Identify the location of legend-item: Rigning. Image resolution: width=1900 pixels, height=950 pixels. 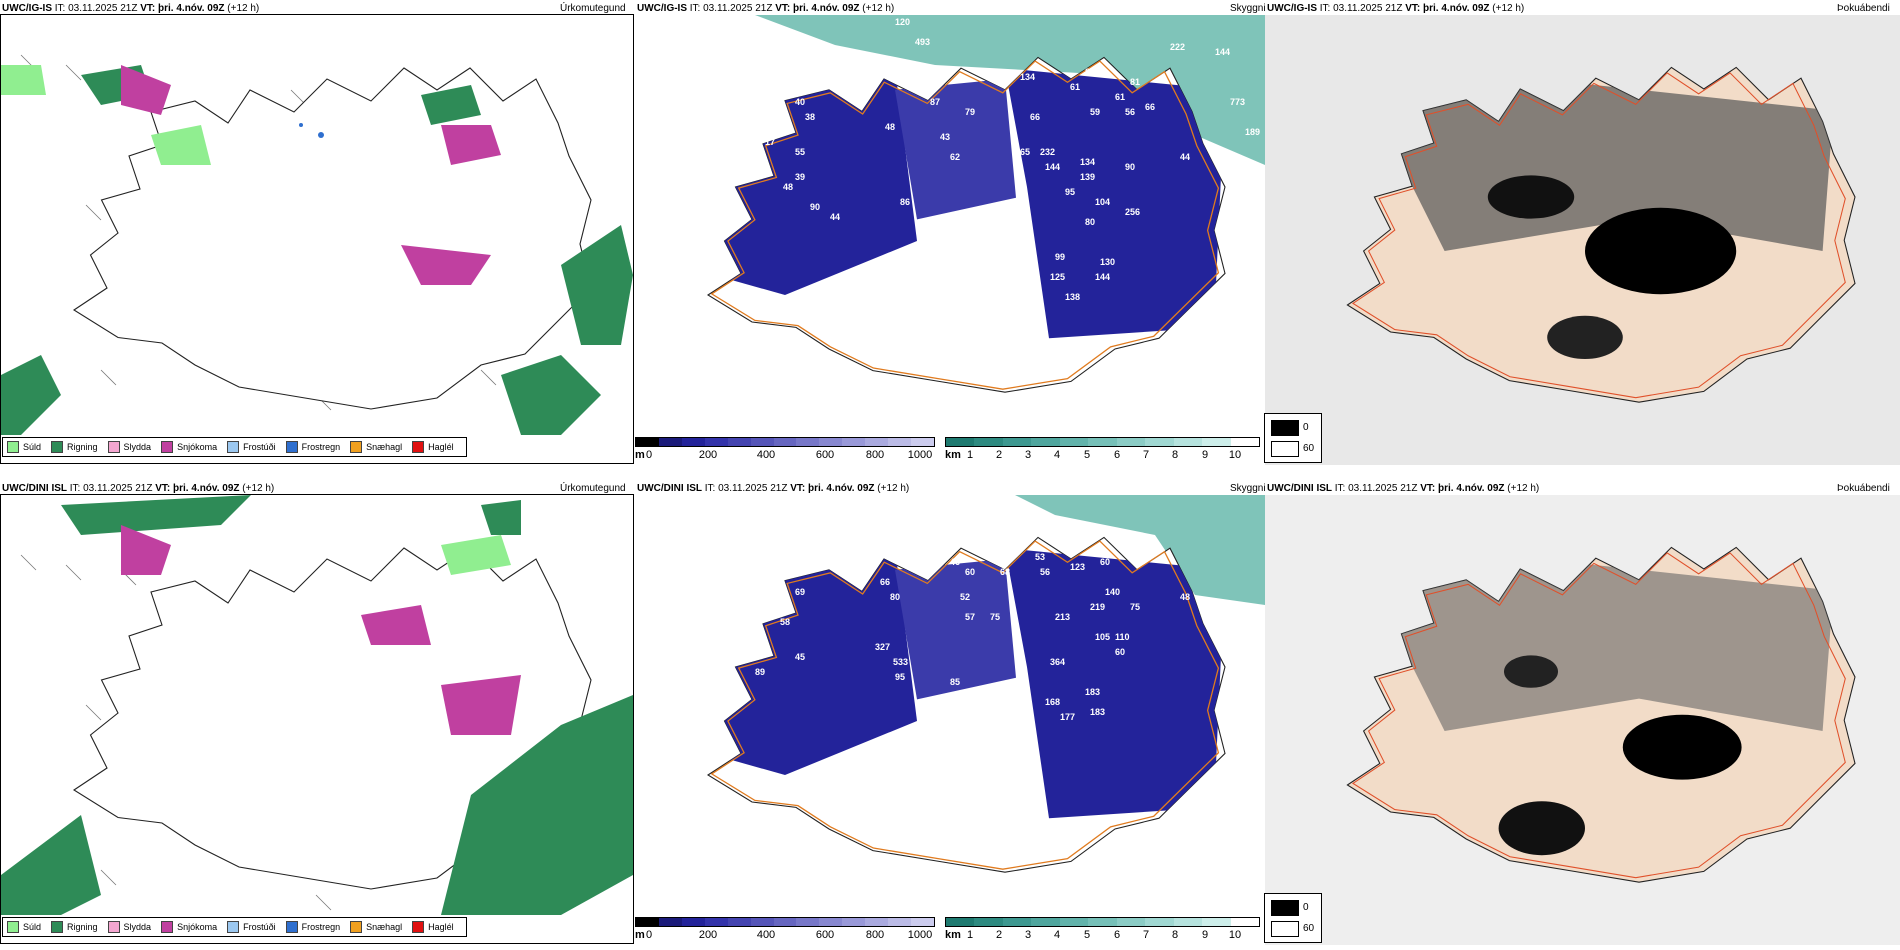
(74, 447).